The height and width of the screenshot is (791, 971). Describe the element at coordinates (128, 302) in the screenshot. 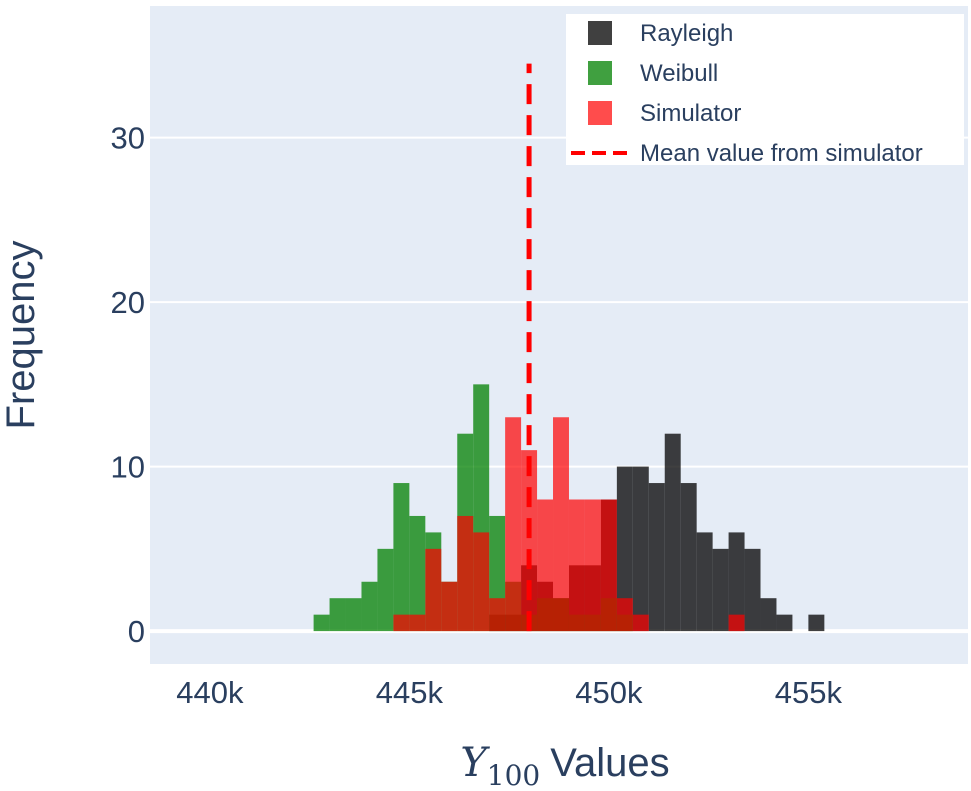

I see `y-tick-label: 20` at that location.